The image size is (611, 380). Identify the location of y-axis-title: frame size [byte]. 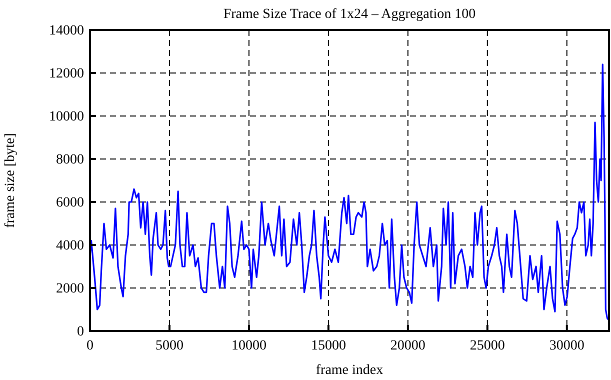
(10, 180).